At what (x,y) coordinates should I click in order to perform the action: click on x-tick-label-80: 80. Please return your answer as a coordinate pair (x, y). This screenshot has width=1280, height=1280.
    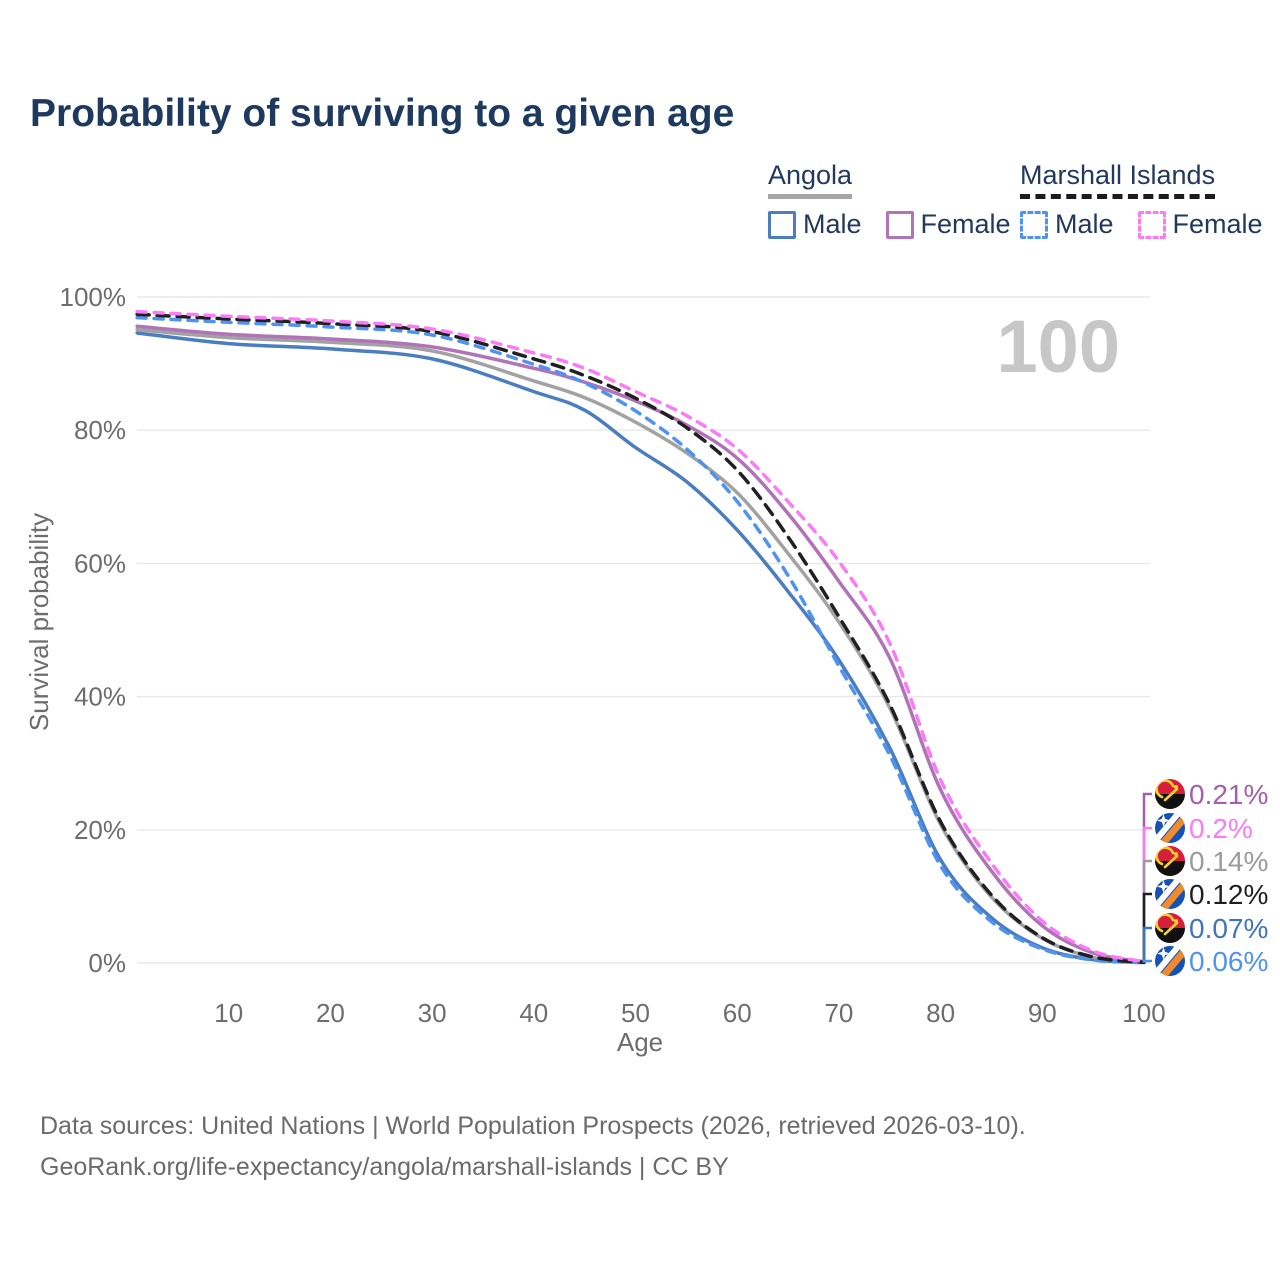
    Looking at the image, I should click on (940, 1013).